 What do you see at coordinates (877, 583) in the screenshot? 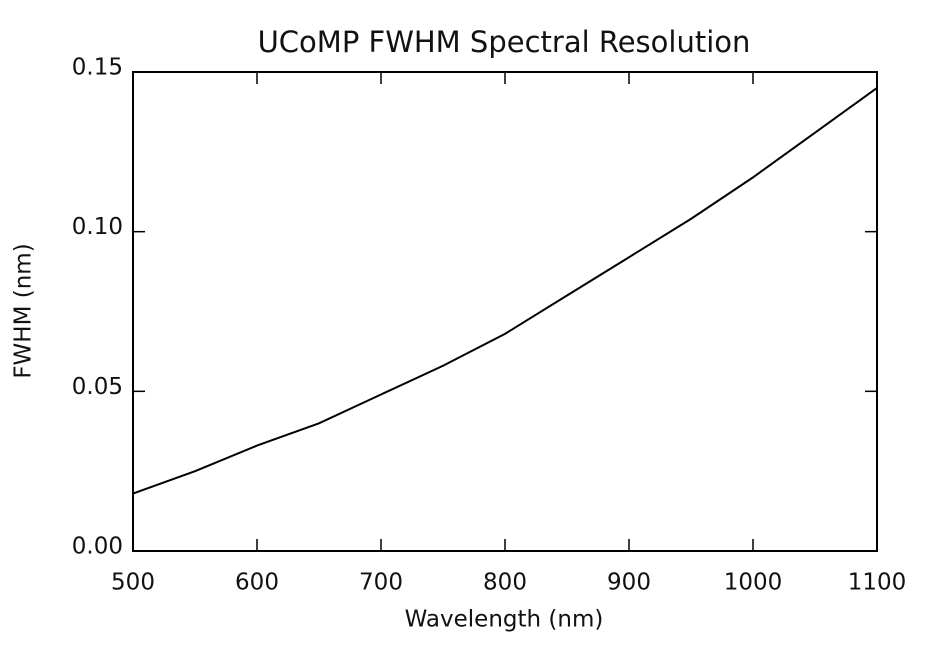
I see `x-tick-label: 1100` at bounding box center [877, 583].